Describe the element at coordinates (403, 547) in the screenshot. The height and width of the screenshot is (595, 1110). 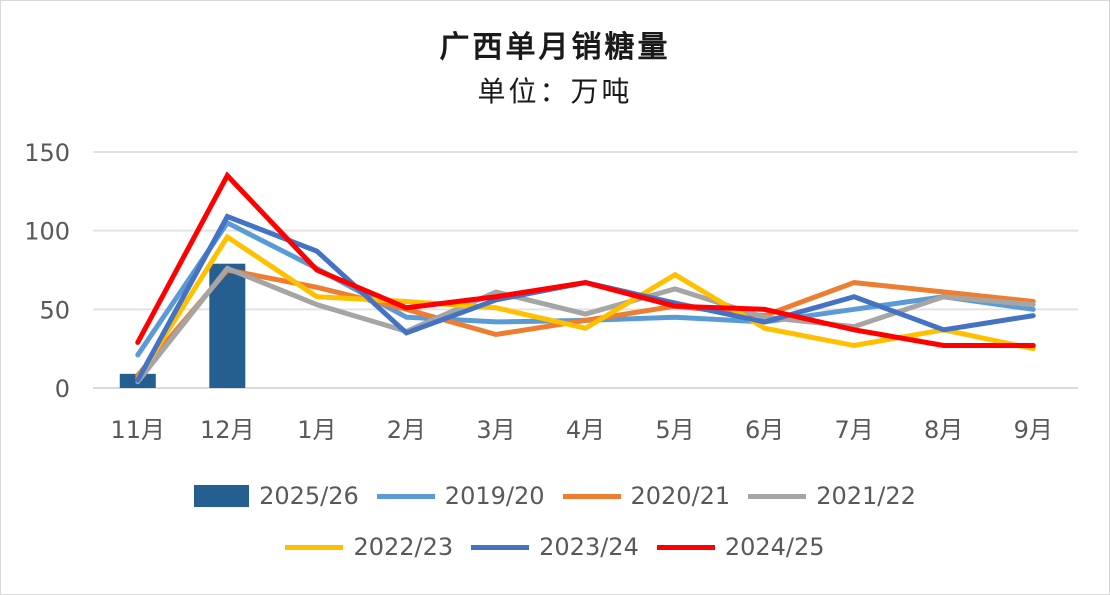
I see `legend-label: 2022/23` at that location.